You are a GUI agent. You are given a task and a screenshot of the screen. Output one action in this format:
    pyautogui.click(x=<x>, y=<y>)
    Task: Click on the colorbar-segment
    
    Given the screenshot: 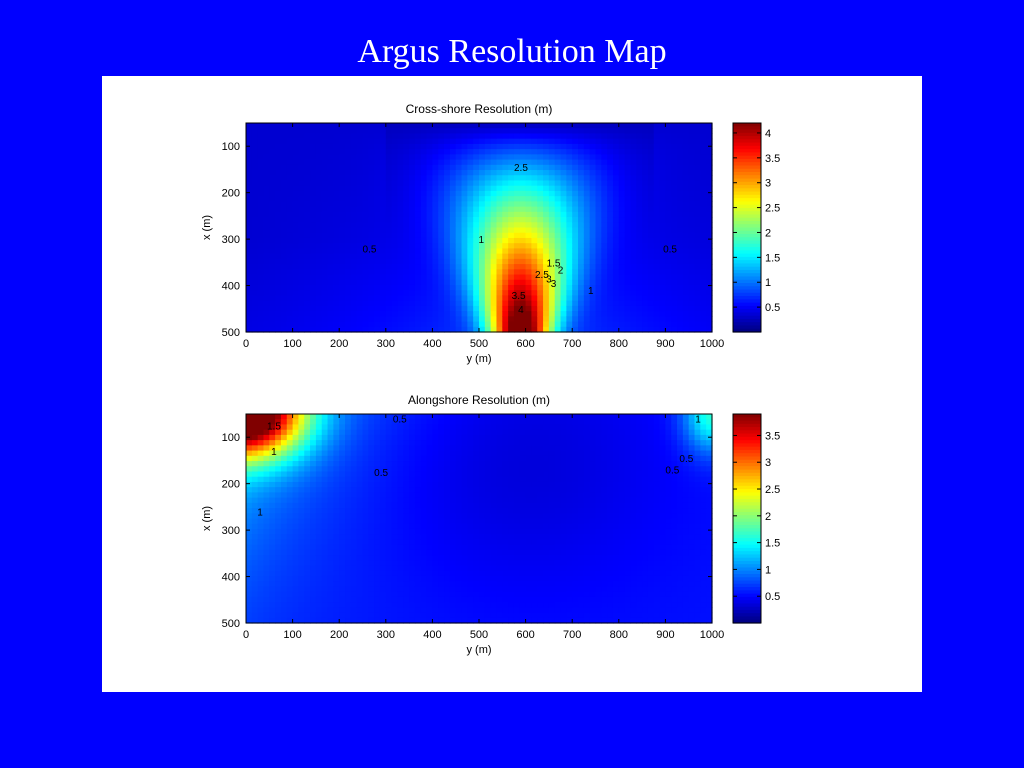 What is the action you would take?
    pyautogui.click(x=747, y=190)
    